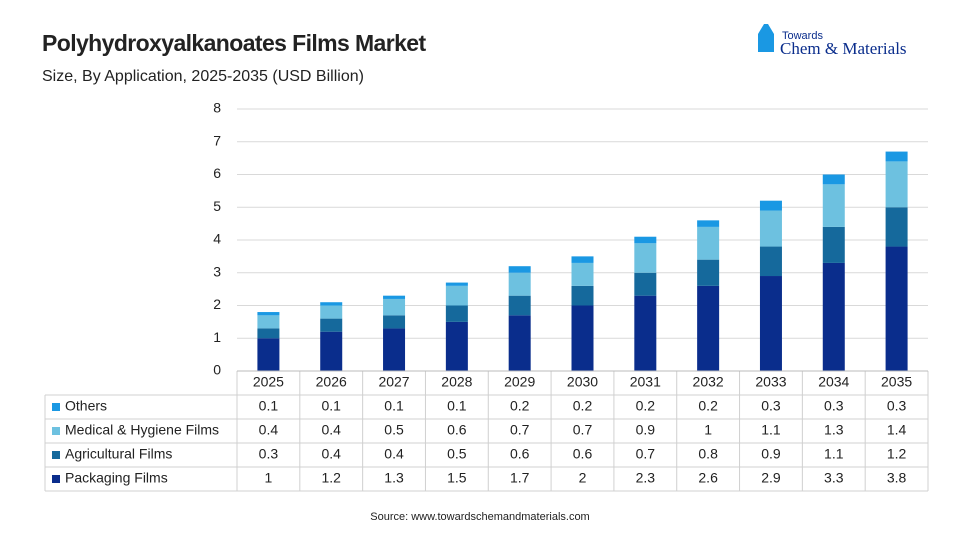 The width and height of the screenshot is (960, 540). I want to click on table-value: 2.6, so click(708, 478).